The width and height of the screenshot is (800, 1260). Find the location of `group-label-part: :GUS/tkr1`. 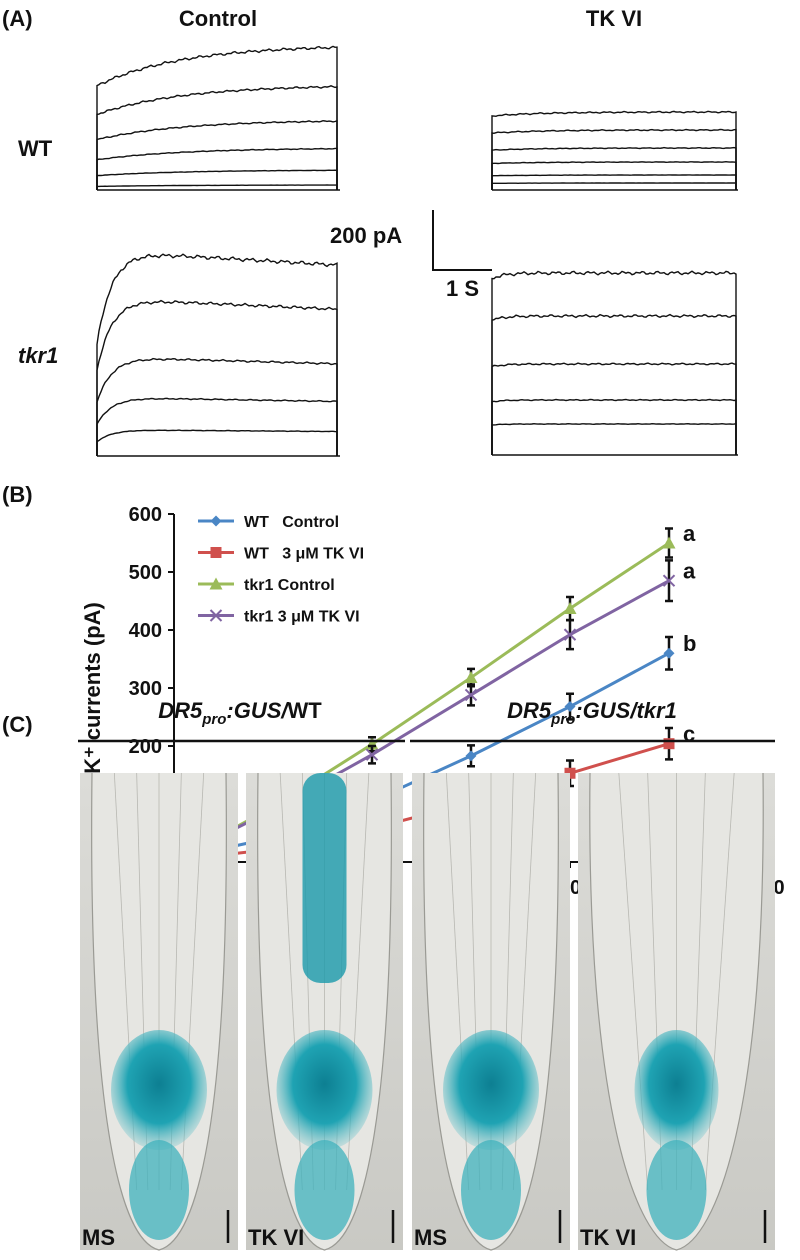

group-label-part: :GUS/tkr1 is located at coordinates (625, 710).